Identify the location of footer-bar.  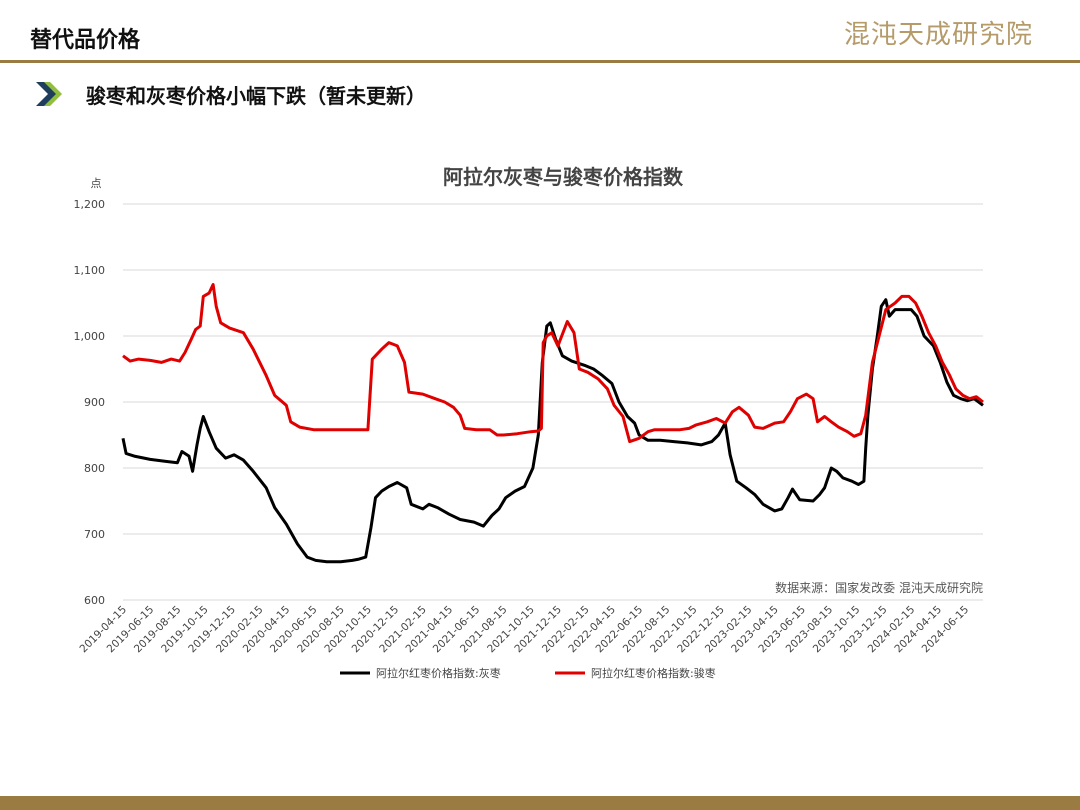
(540, 803).